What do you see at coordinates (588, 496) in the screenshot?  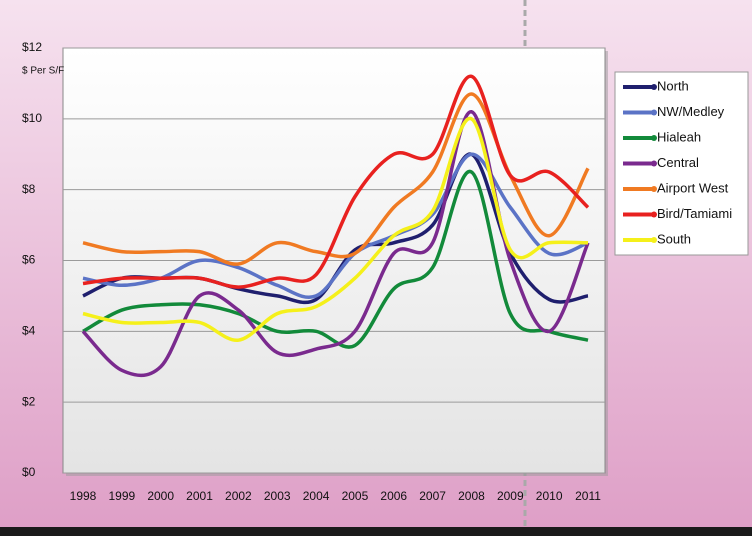 I see `x-tick-label: 2011` at bounding box center [588, 496].